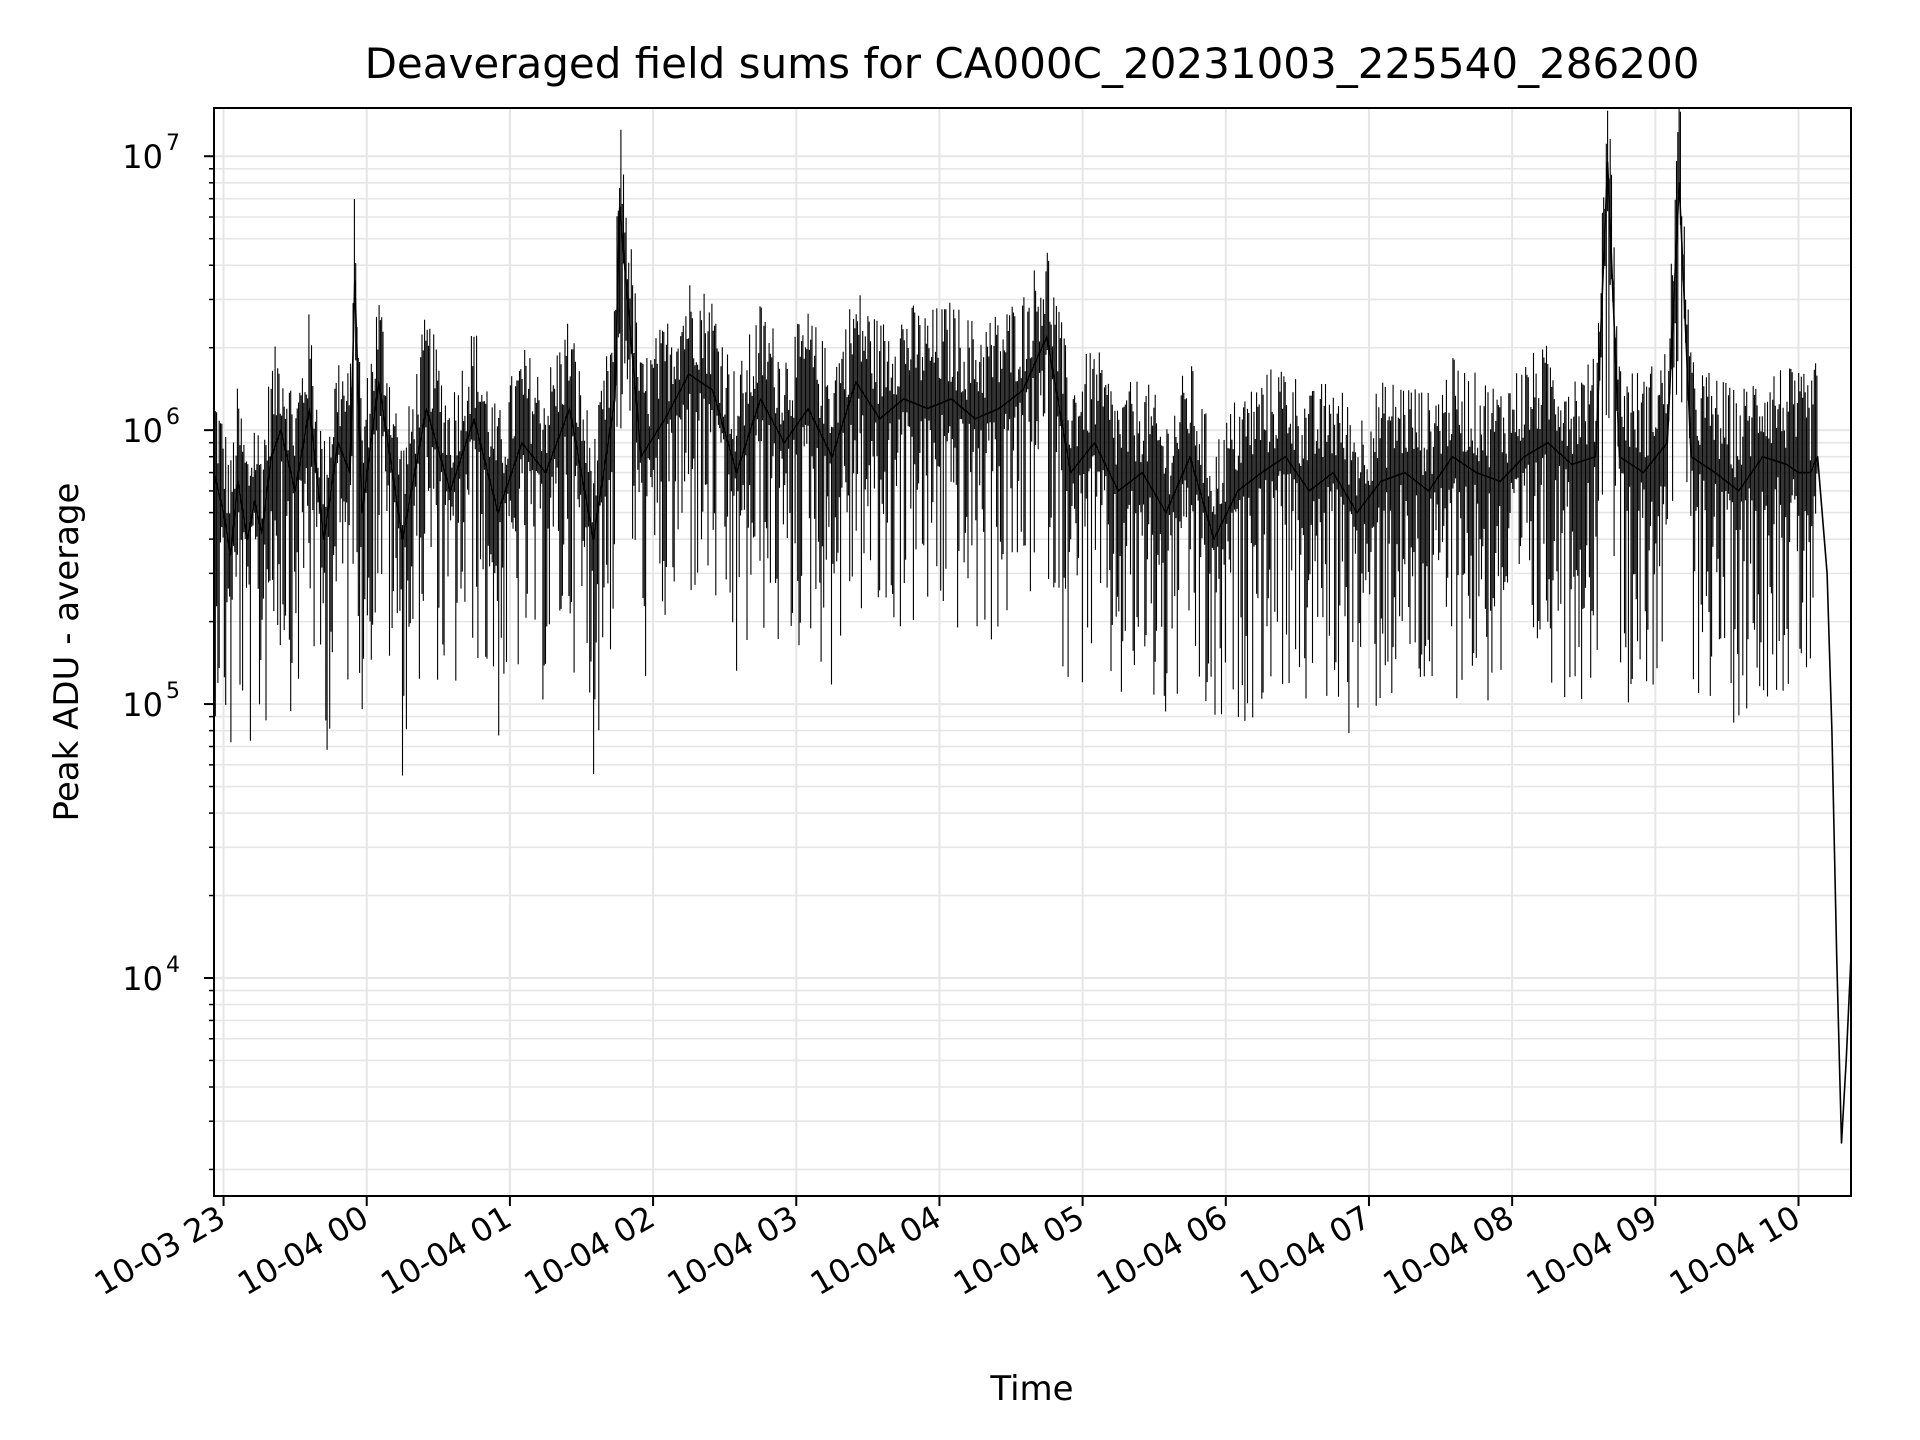  I want to click on y-tick-exponent: 6, so click(173, 417).